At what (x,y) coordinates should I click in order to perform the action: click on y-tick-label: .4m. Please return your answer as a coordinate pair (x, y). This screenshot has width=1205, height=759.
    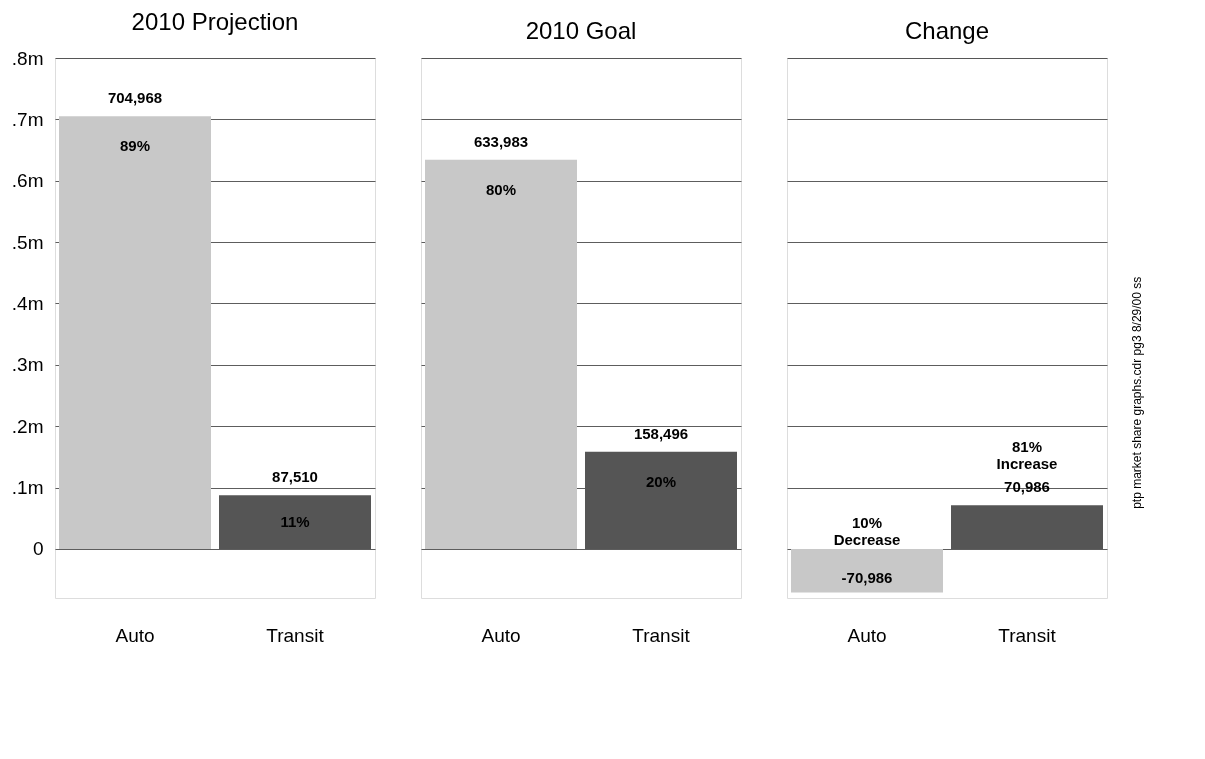
    Looking at the image, I should click on (27, 303).